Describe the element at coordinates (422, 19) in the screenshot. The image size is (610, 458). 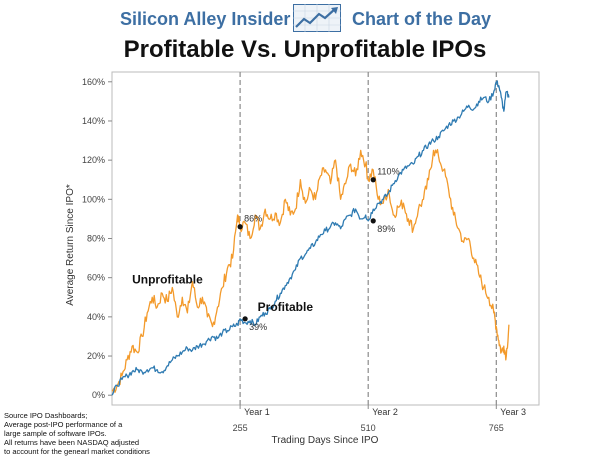
I see `tagline: Chart of the Day` at that location.